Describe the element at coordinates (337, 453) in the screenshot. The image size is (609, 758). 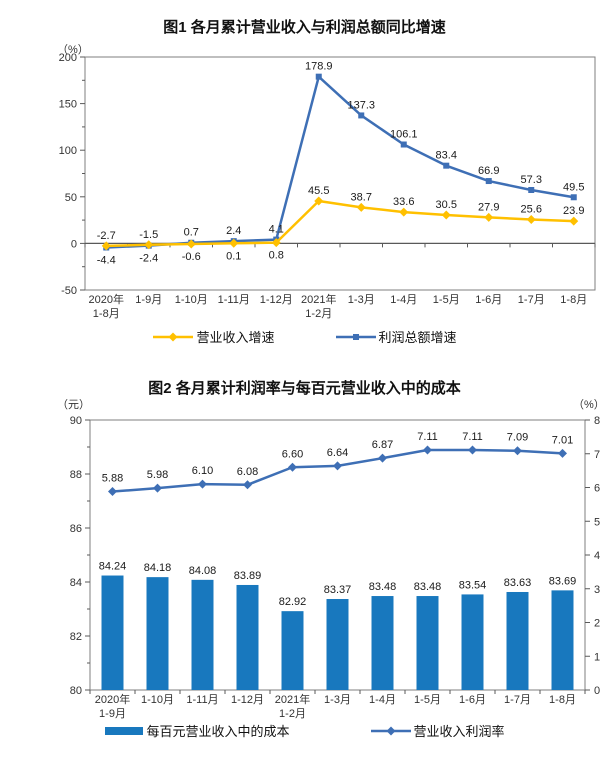
I see `svg-text: 6.64` at that location.